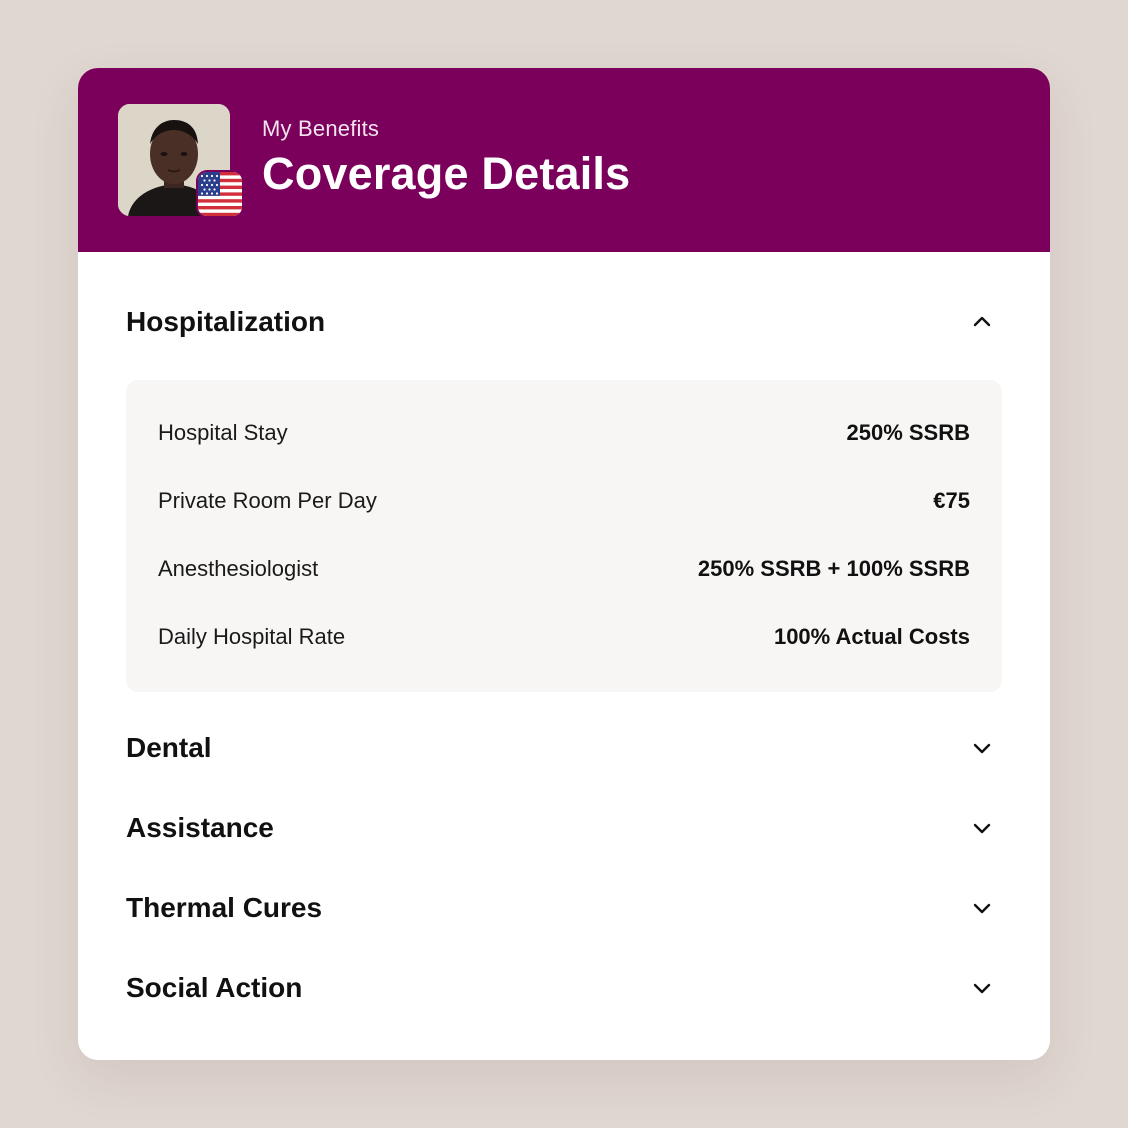  What do you see at coordinates (200, 827) in the screenshot?
I see `section-title: Assistance` at bounding box center [200, 827].